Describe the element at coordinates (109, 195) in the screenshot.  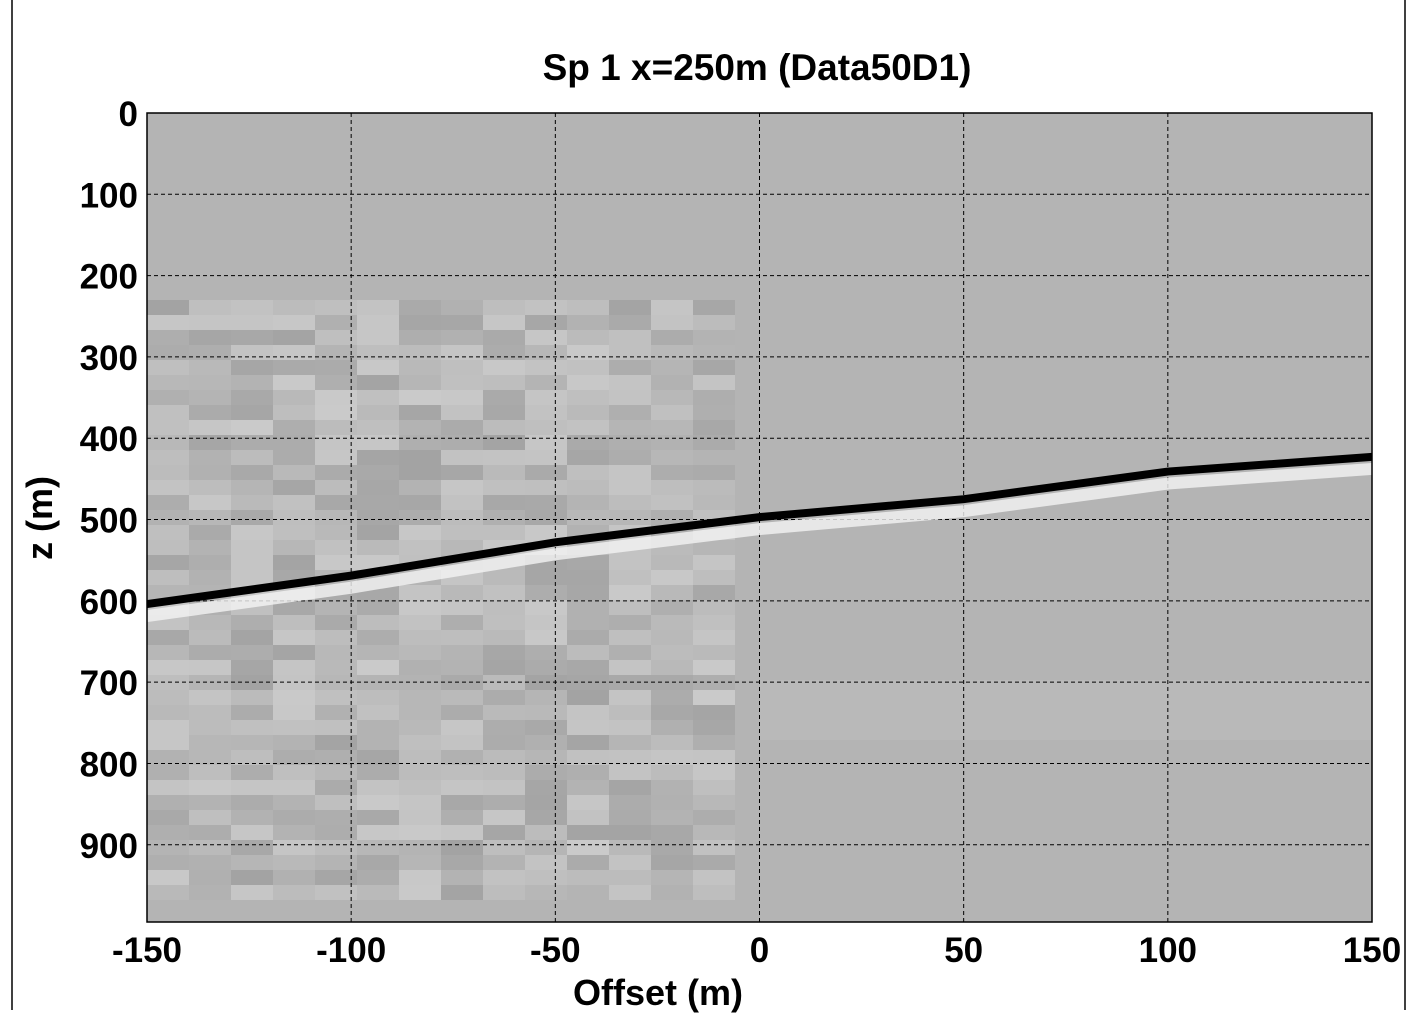
I see `y-tick-label: 100` at that location.